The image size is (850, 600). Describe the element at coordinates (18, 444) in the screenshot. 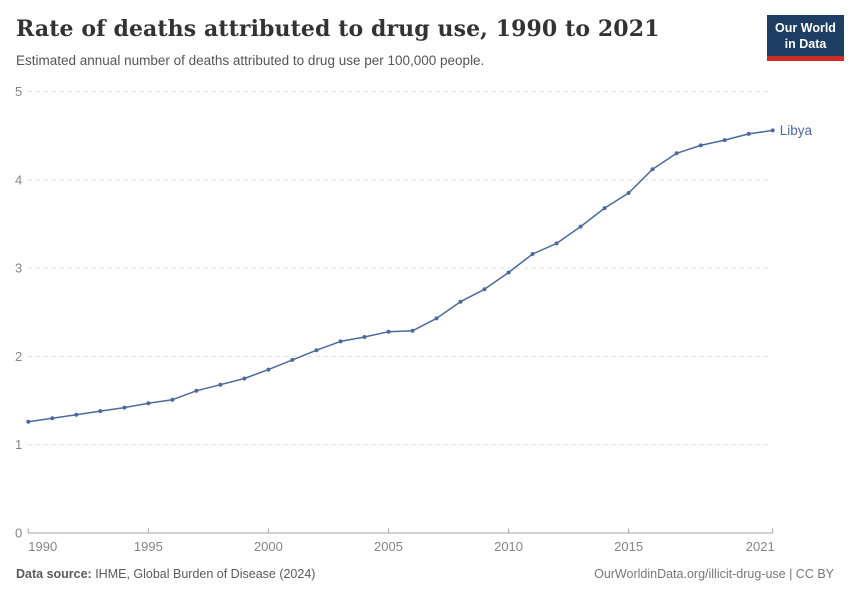

I see `y-axis-tick-label: 1` at that location.